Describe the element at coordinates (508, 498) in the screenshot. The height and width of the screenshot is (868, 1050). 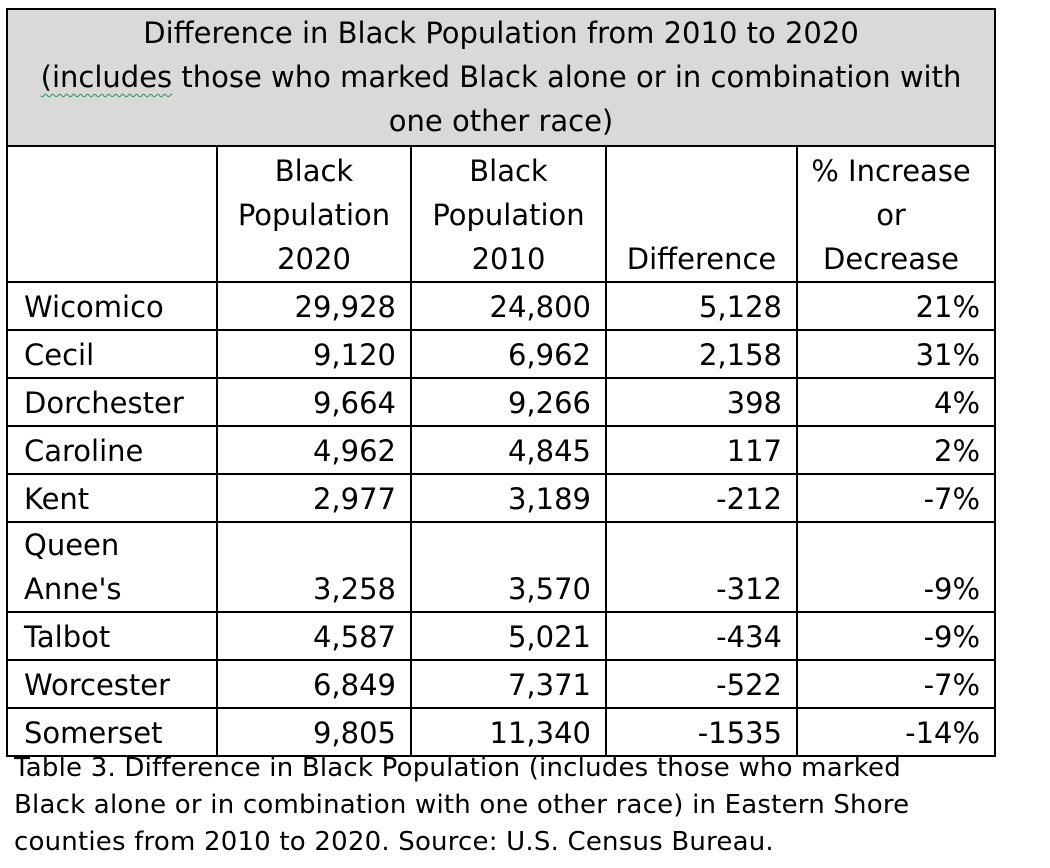
I see `cell-pop2010: 3,189` at that location.